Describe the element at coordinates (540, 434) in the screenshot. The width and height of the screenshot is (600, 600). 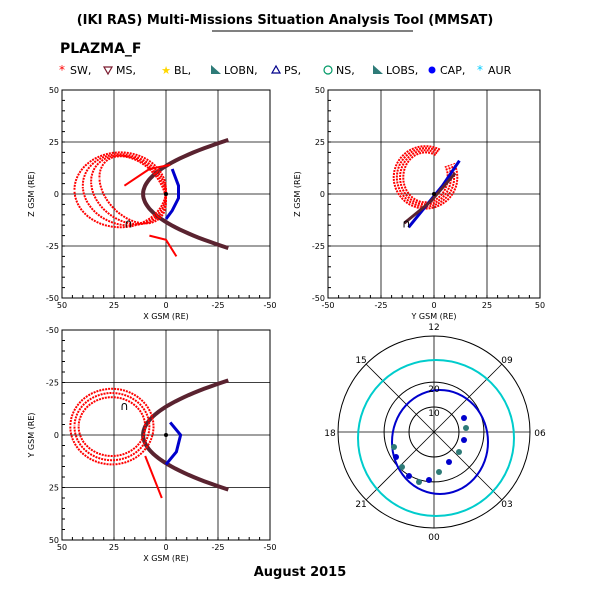
I see `mlt-label: 06` at that location.